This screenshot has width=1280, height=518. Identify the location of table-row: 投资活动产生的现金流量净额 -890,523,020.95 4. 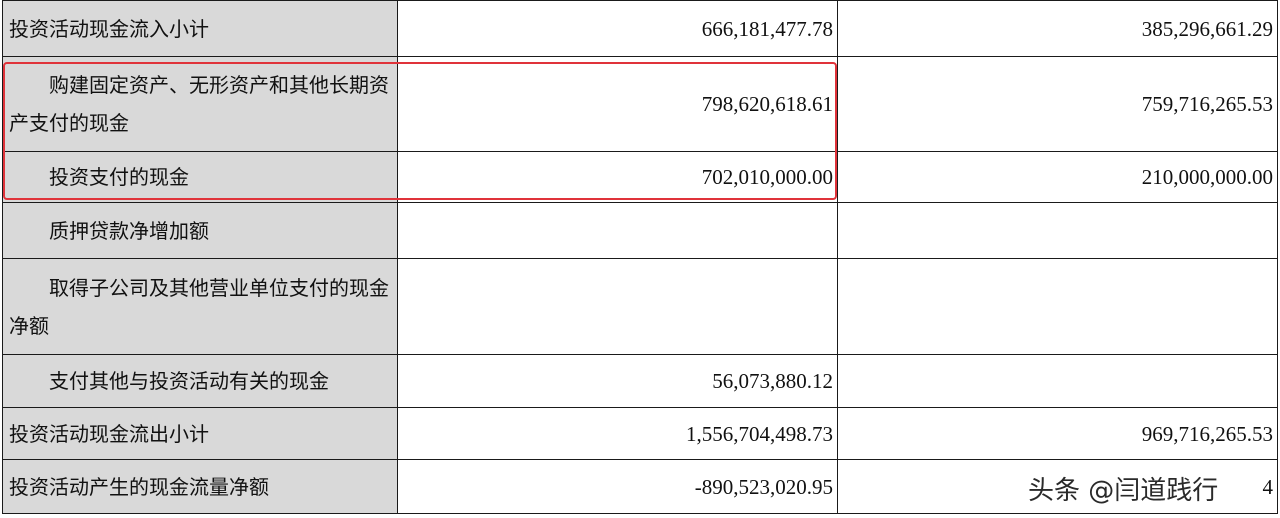
(640, 486).